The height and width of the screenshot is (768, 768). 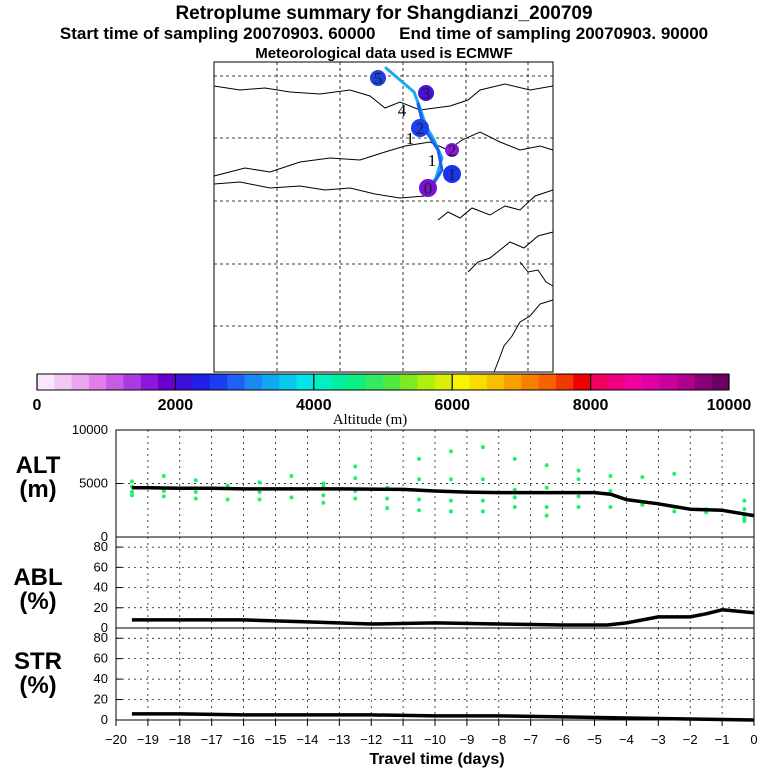 What do you see at coordinates (443, 502) in the screenshot?
I see `alt-series-line` at bounding box center [443, 502].